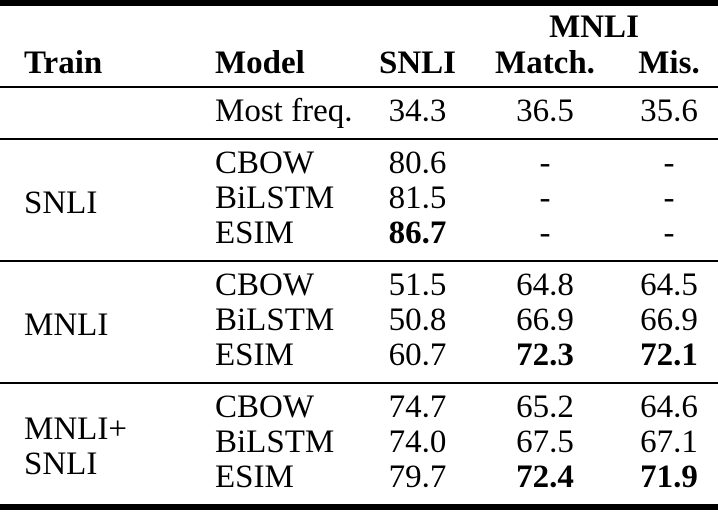  I want to click on snli-value-cell: 51.5, so click(417, 285).